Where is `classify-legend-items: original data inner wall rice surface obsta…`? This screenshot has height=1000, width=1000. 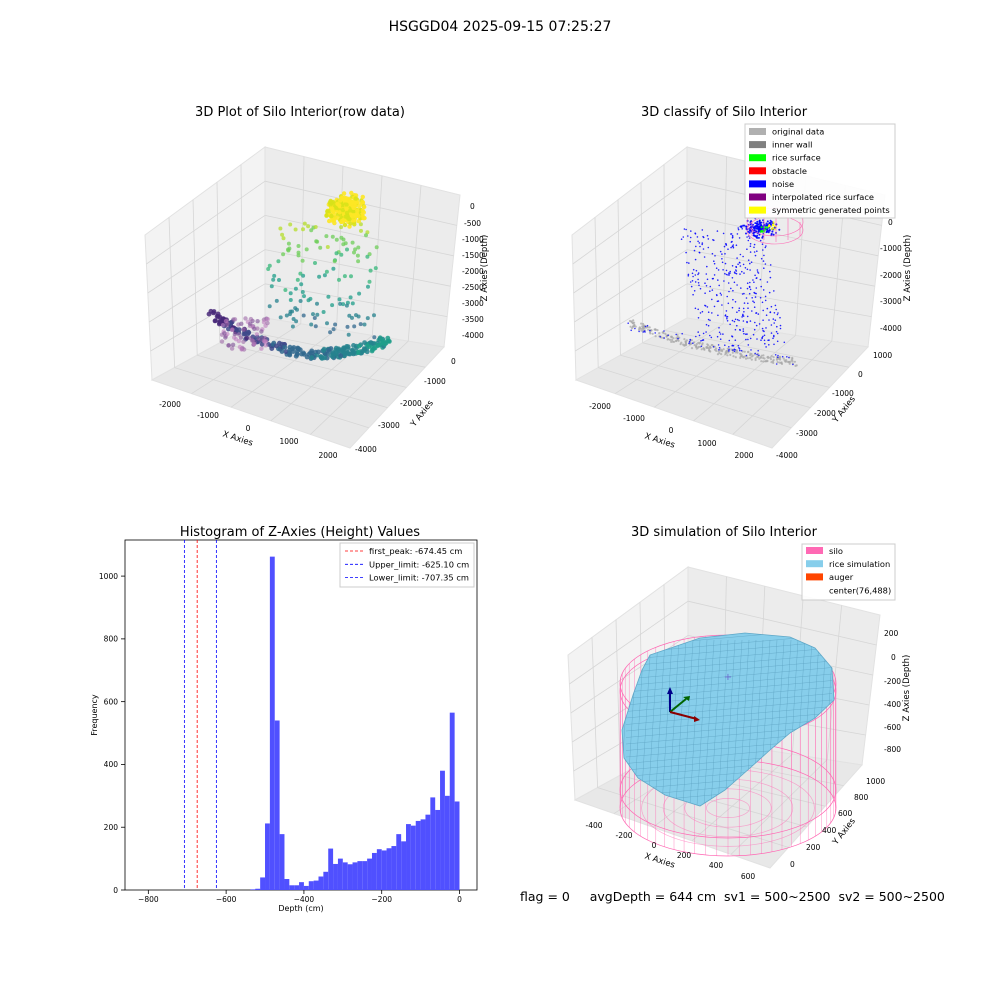
classify-legend-items: original data inner wall rice surface obsta… is located at coordinates (819, 171).